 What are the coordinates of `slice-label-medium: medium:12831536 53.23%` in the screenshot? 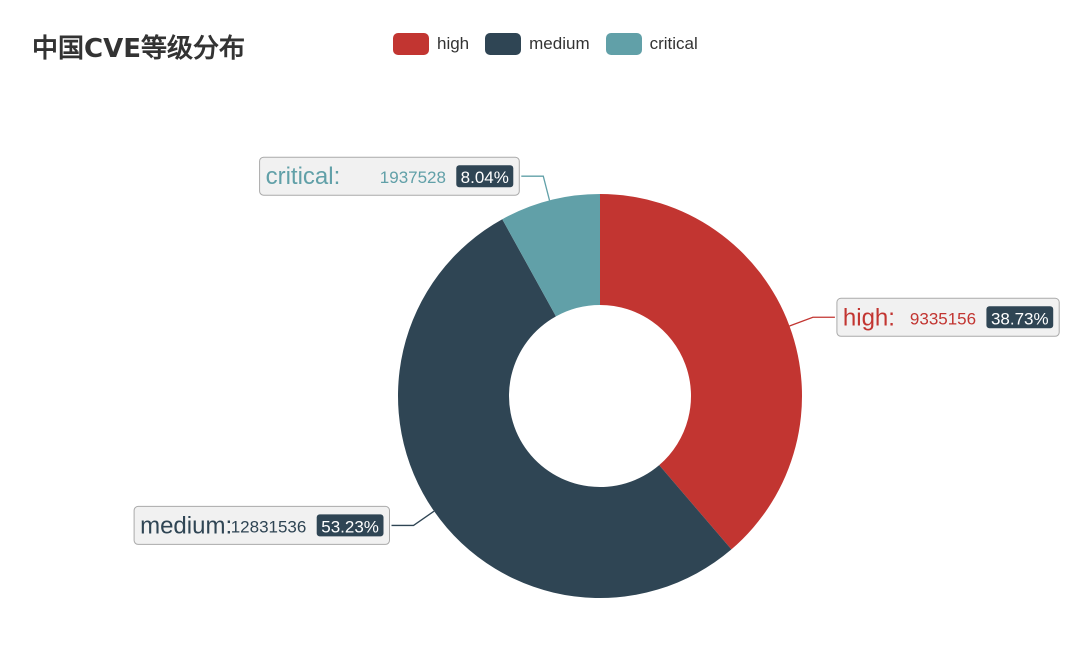 It's located at (262, 525).